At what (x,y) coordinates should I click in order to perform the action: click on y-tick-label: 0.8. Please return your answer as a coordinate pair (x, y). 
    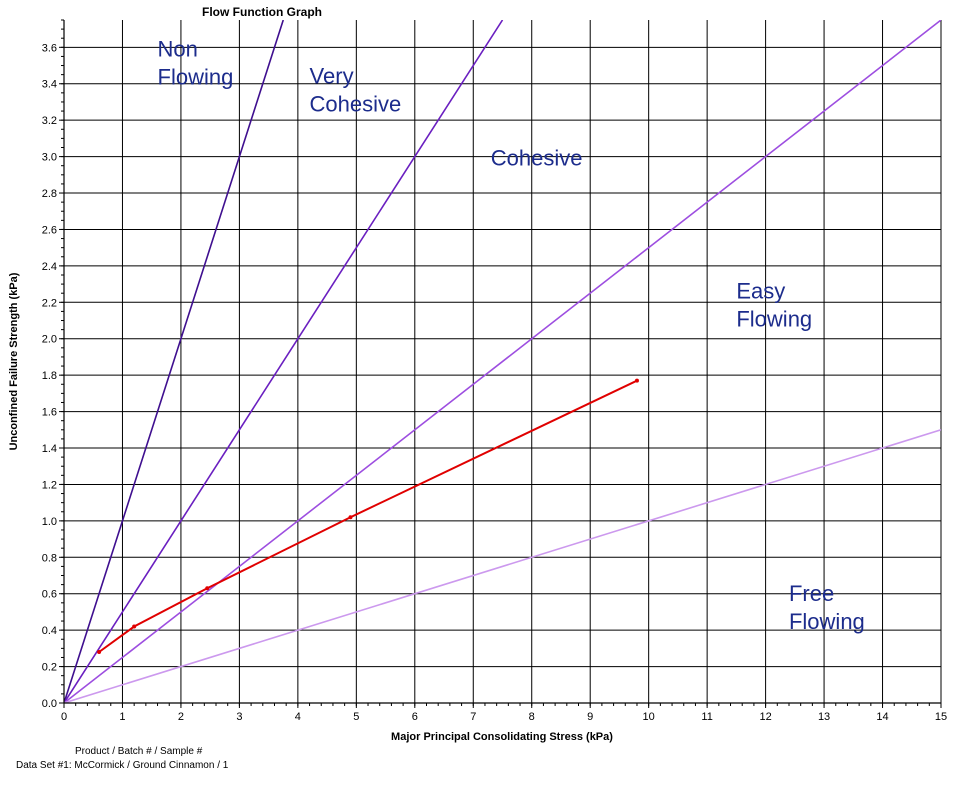
    Looking at the image, I should click on (49, 558).